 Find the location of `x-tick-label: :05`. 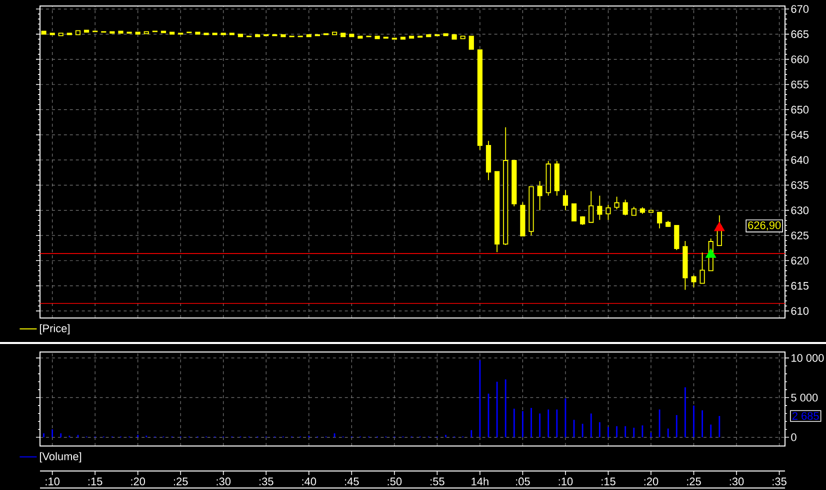

x-tick-label: :05 is located at coordinates (523, 482).